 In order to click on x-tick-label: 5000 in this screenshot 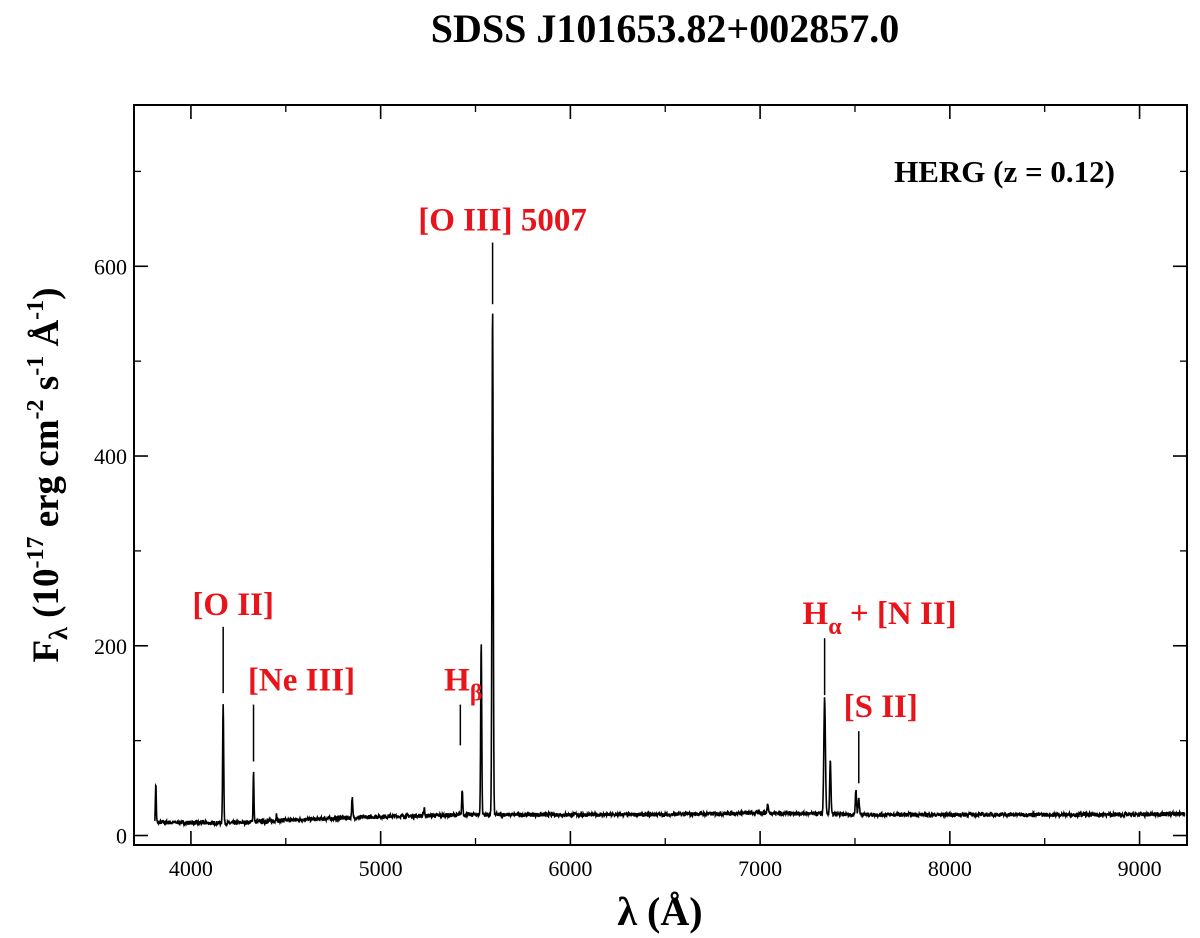, I will do `click(381, 868)`.